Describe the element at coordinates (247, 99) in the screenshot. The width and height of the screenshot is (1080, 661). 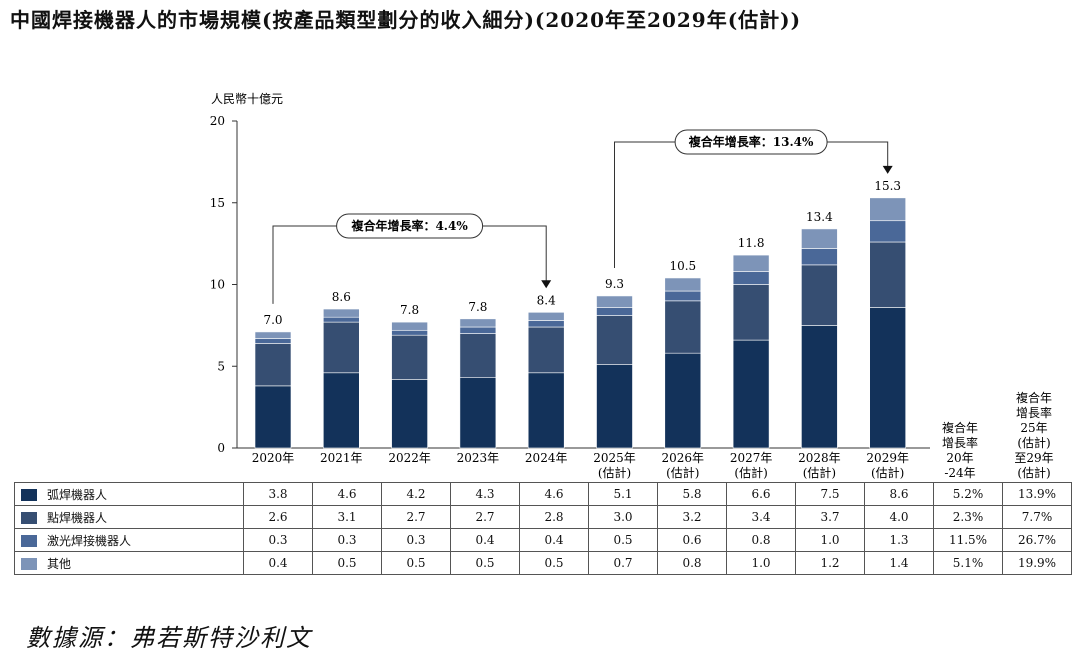
I see `y-unit-label: 人民幣十億元` at that location.